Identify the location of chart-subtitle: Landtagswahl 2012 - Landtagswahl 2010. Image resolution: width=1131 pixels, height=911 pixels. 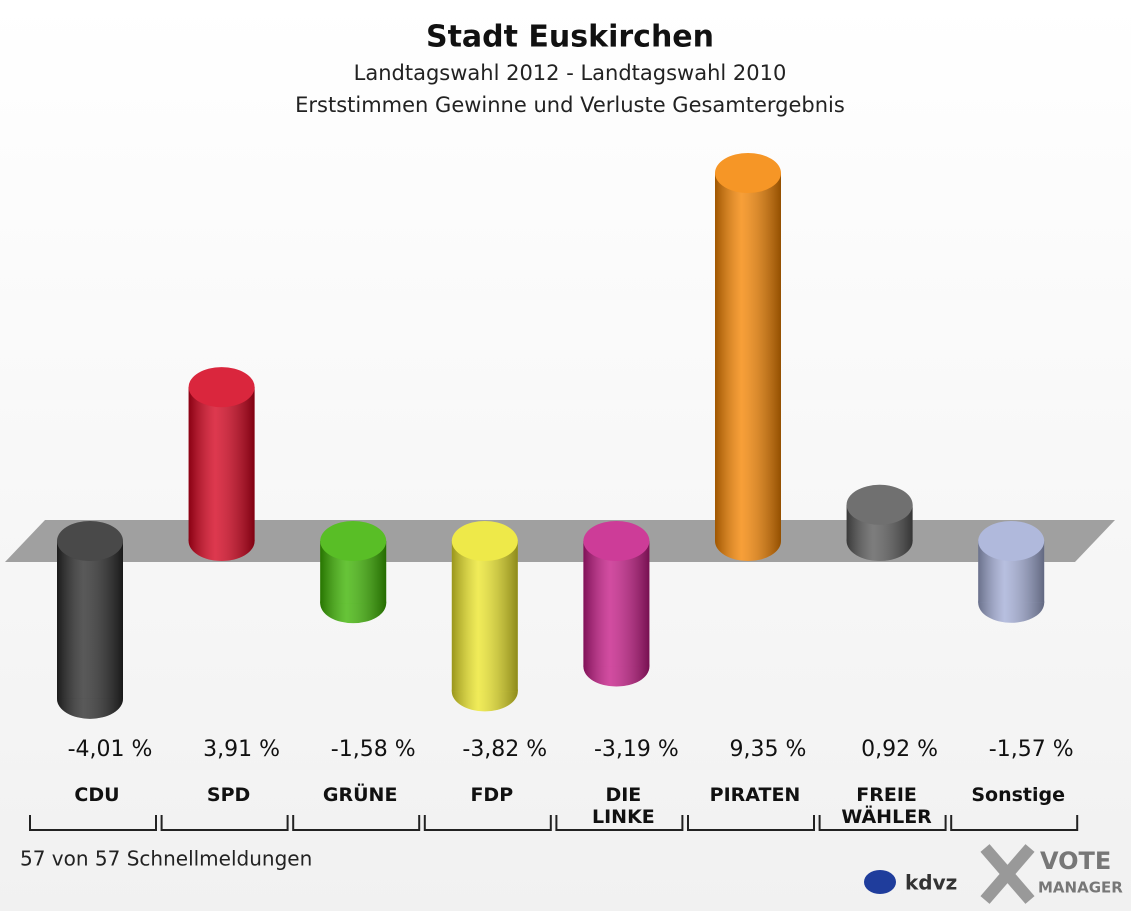
(570, 73).